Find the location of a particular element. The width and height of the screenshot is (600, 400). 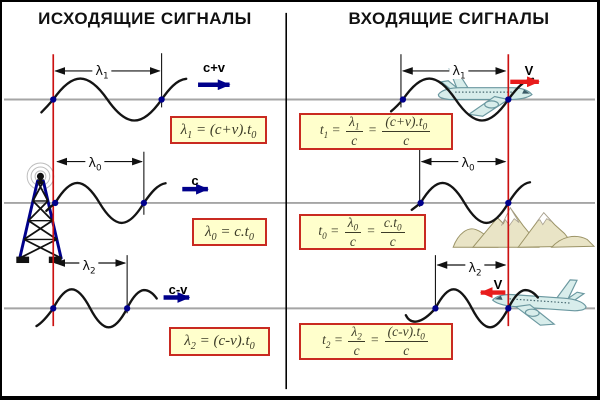

formula-box-lambda2: λ2 = (c-v).t0 is located at coordinates (219, 341).